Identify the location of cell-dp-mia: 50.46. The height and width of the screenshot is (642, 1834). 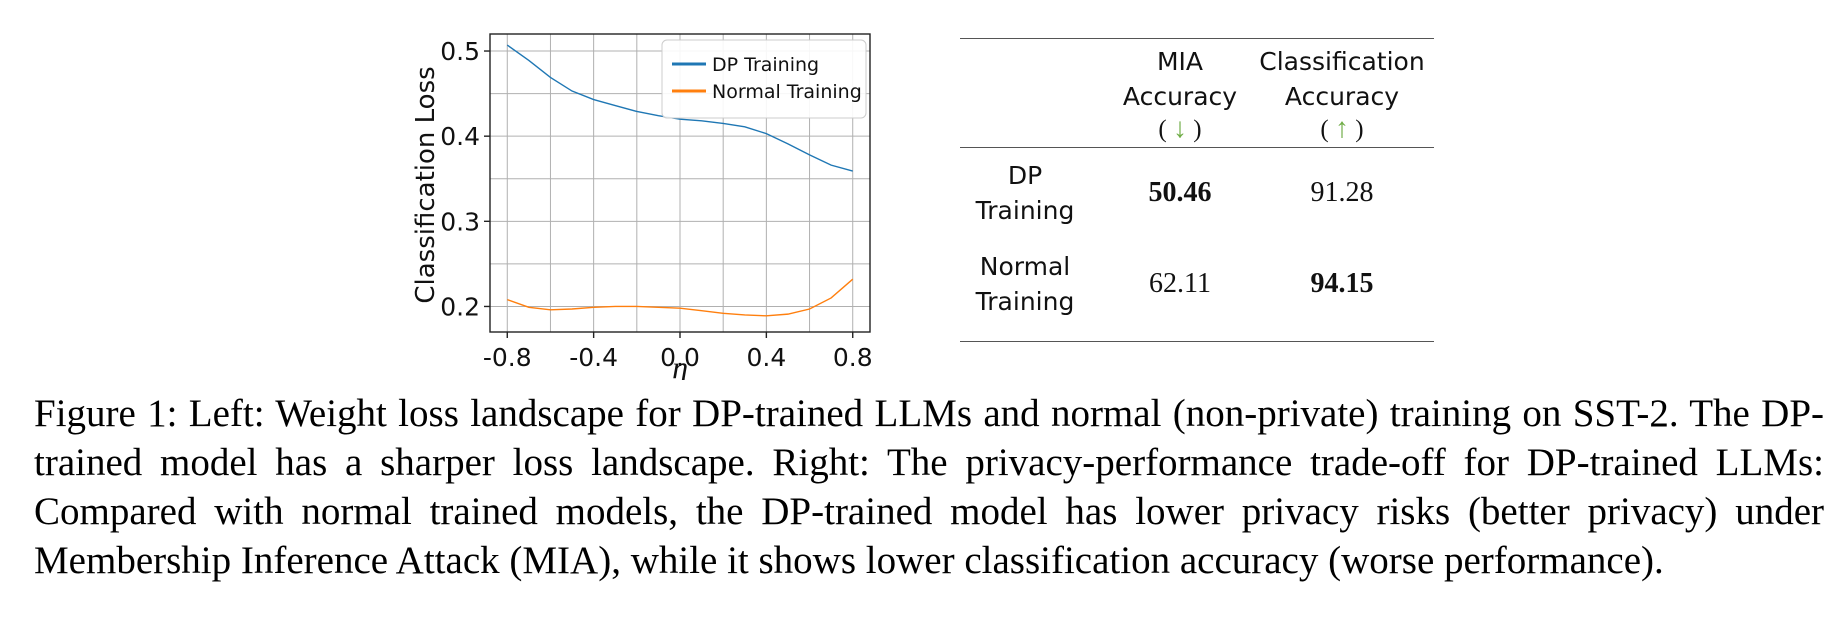
(1180, 192).